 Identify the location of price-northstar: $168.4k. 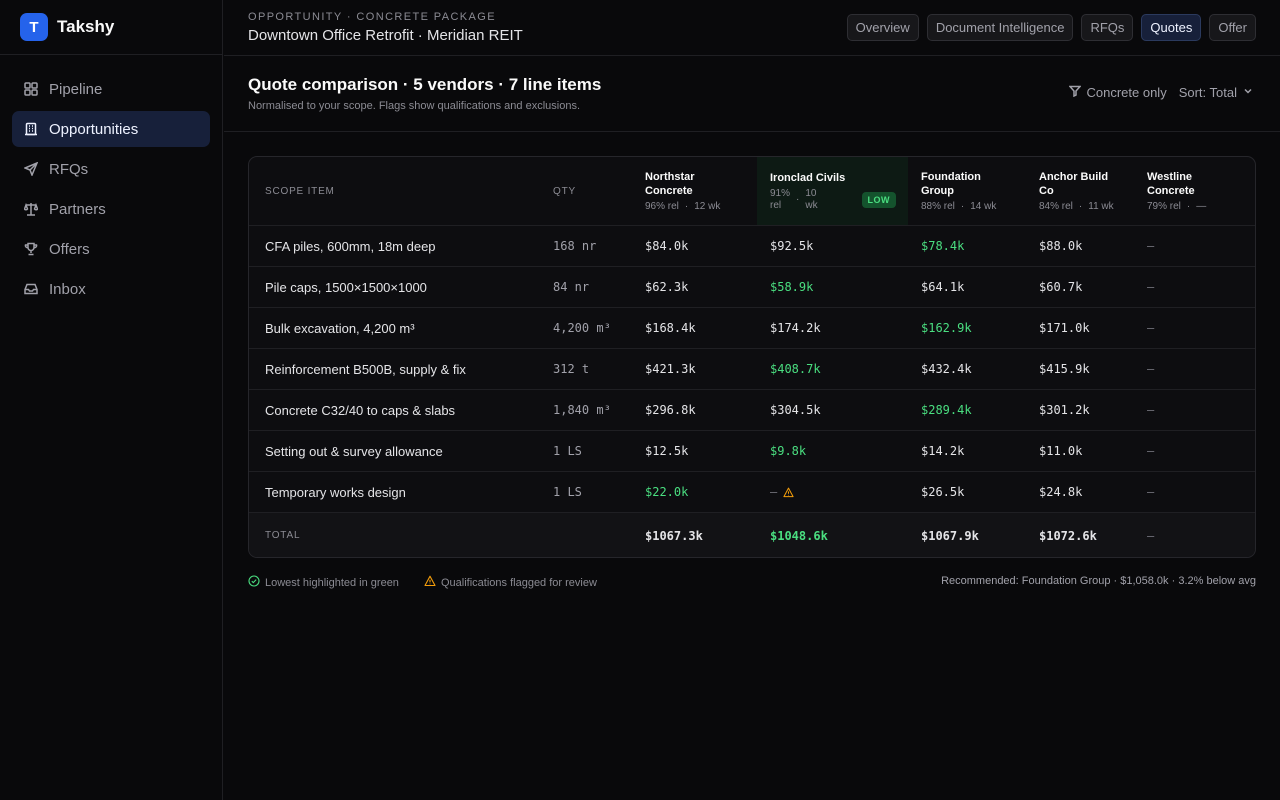
(670, 328).